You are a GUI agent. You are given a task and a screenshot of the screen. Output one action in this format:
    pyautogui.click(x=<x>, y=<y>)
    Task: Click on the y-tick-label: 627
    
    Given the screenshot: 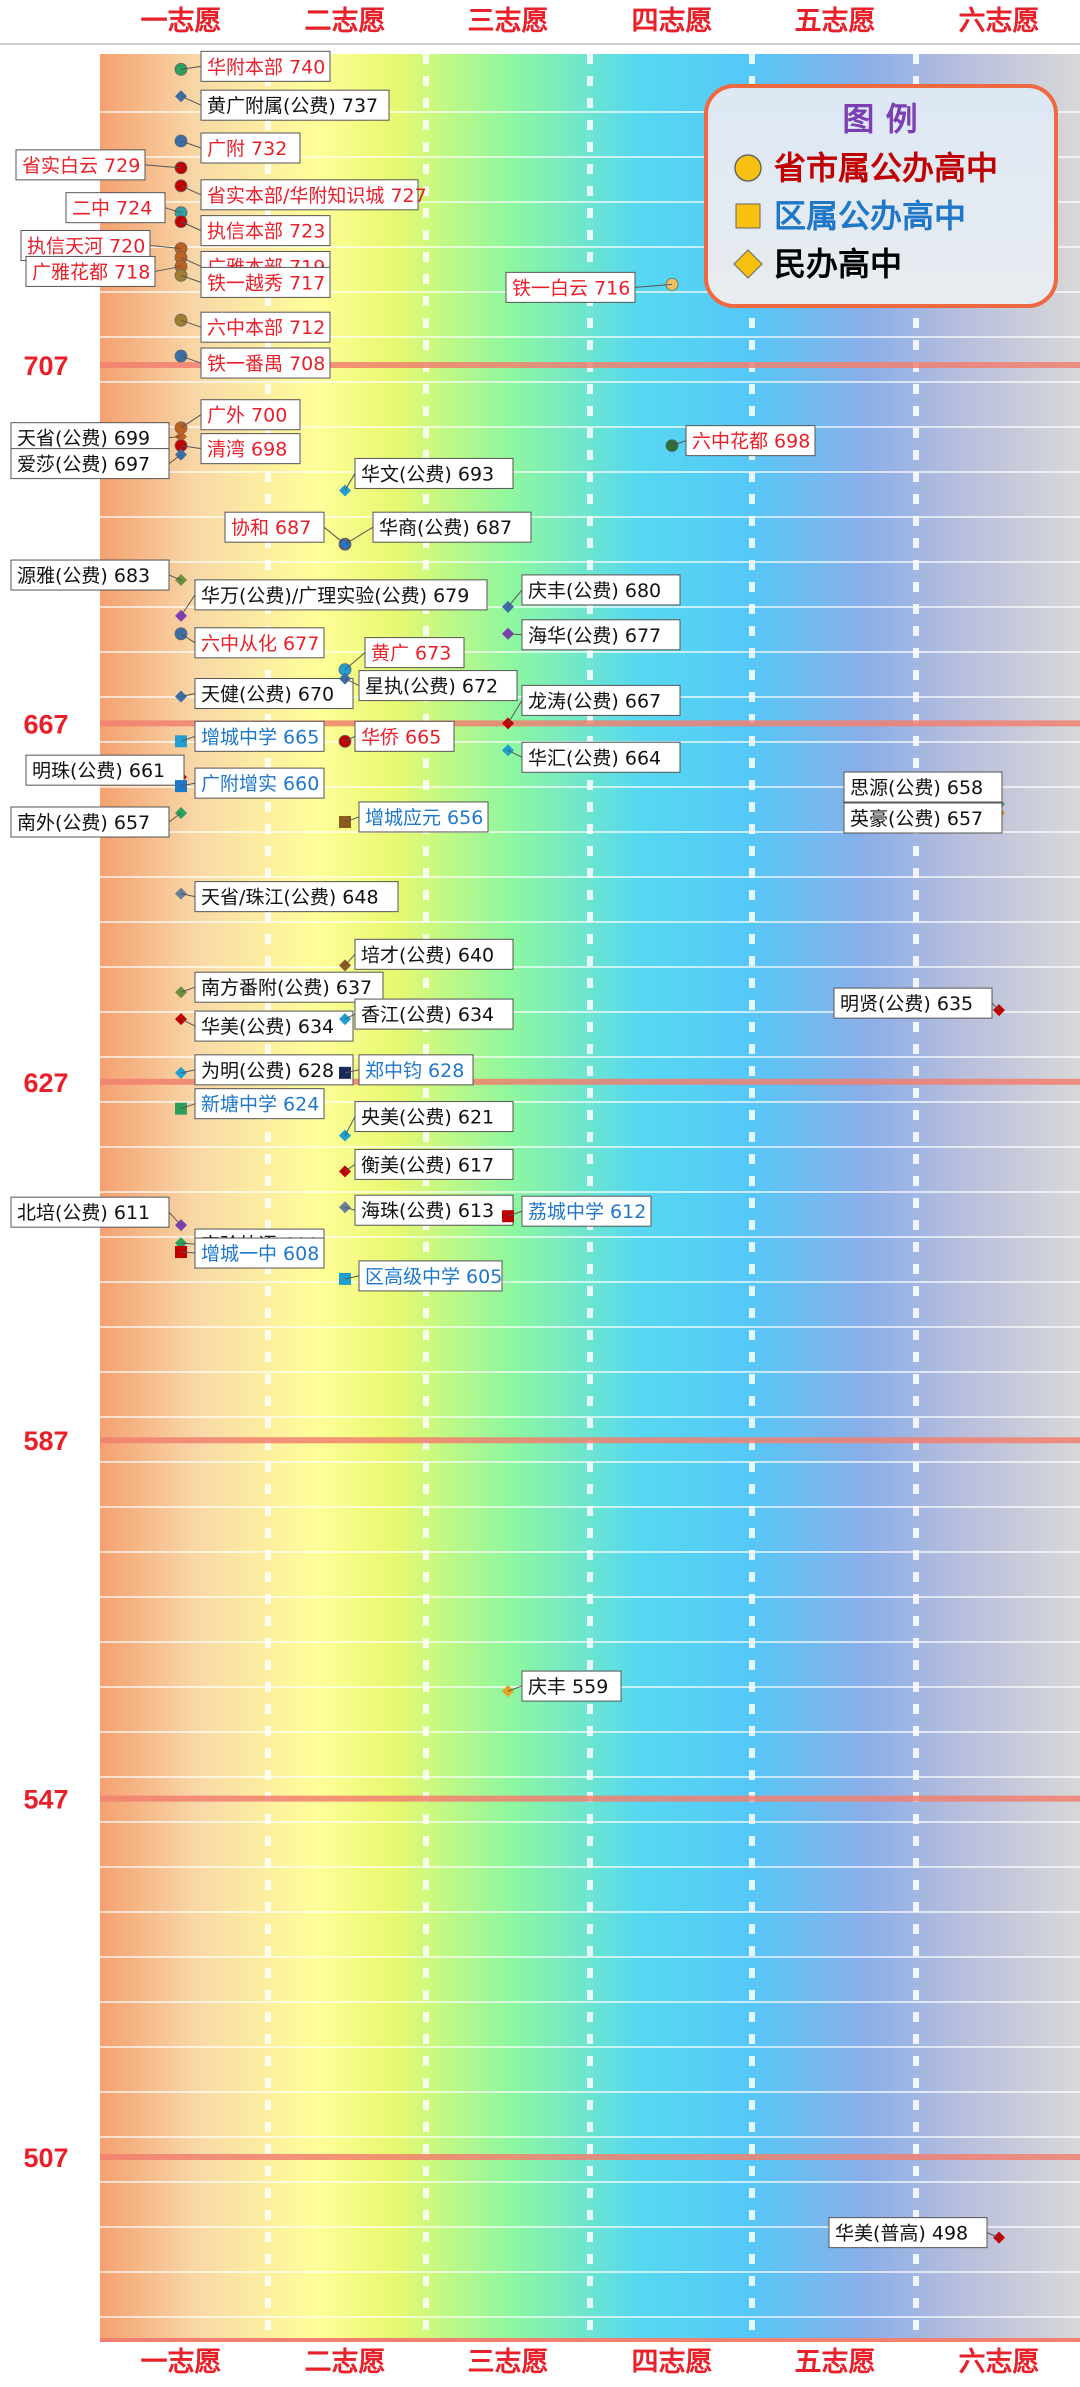 What is the action you would take?
    pyautogui.click(x=45, y=1083)
    